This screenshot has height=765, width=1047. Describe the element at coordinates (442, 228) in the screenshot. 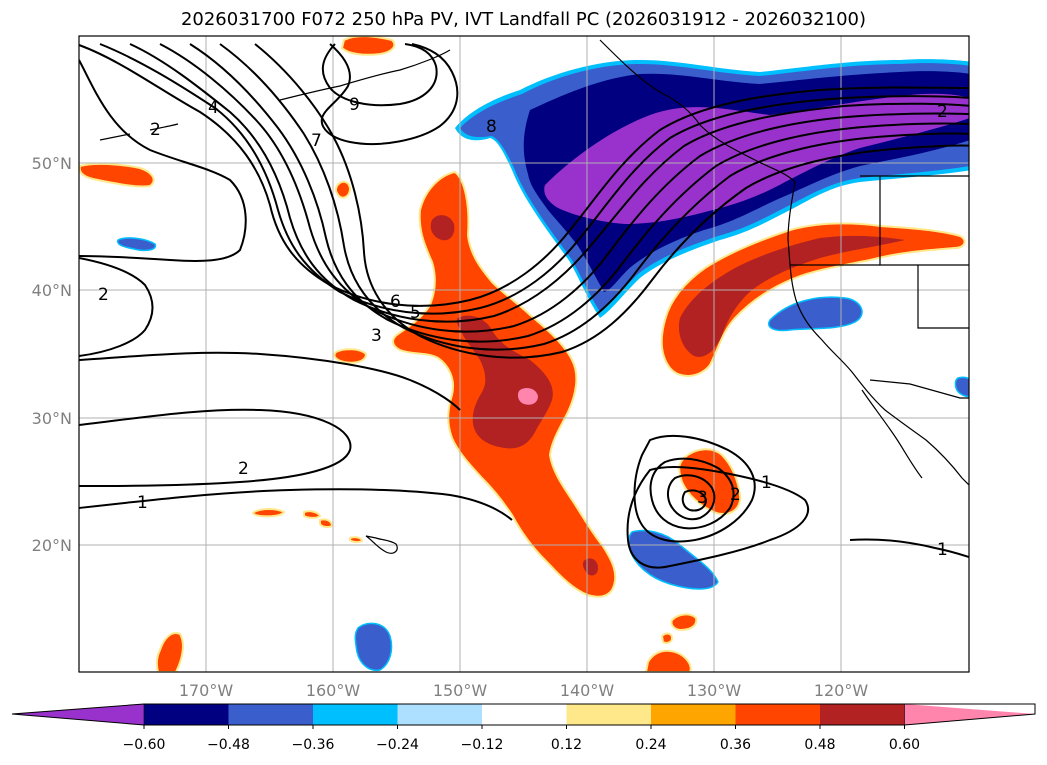

I see `red-blob-north` at that location.